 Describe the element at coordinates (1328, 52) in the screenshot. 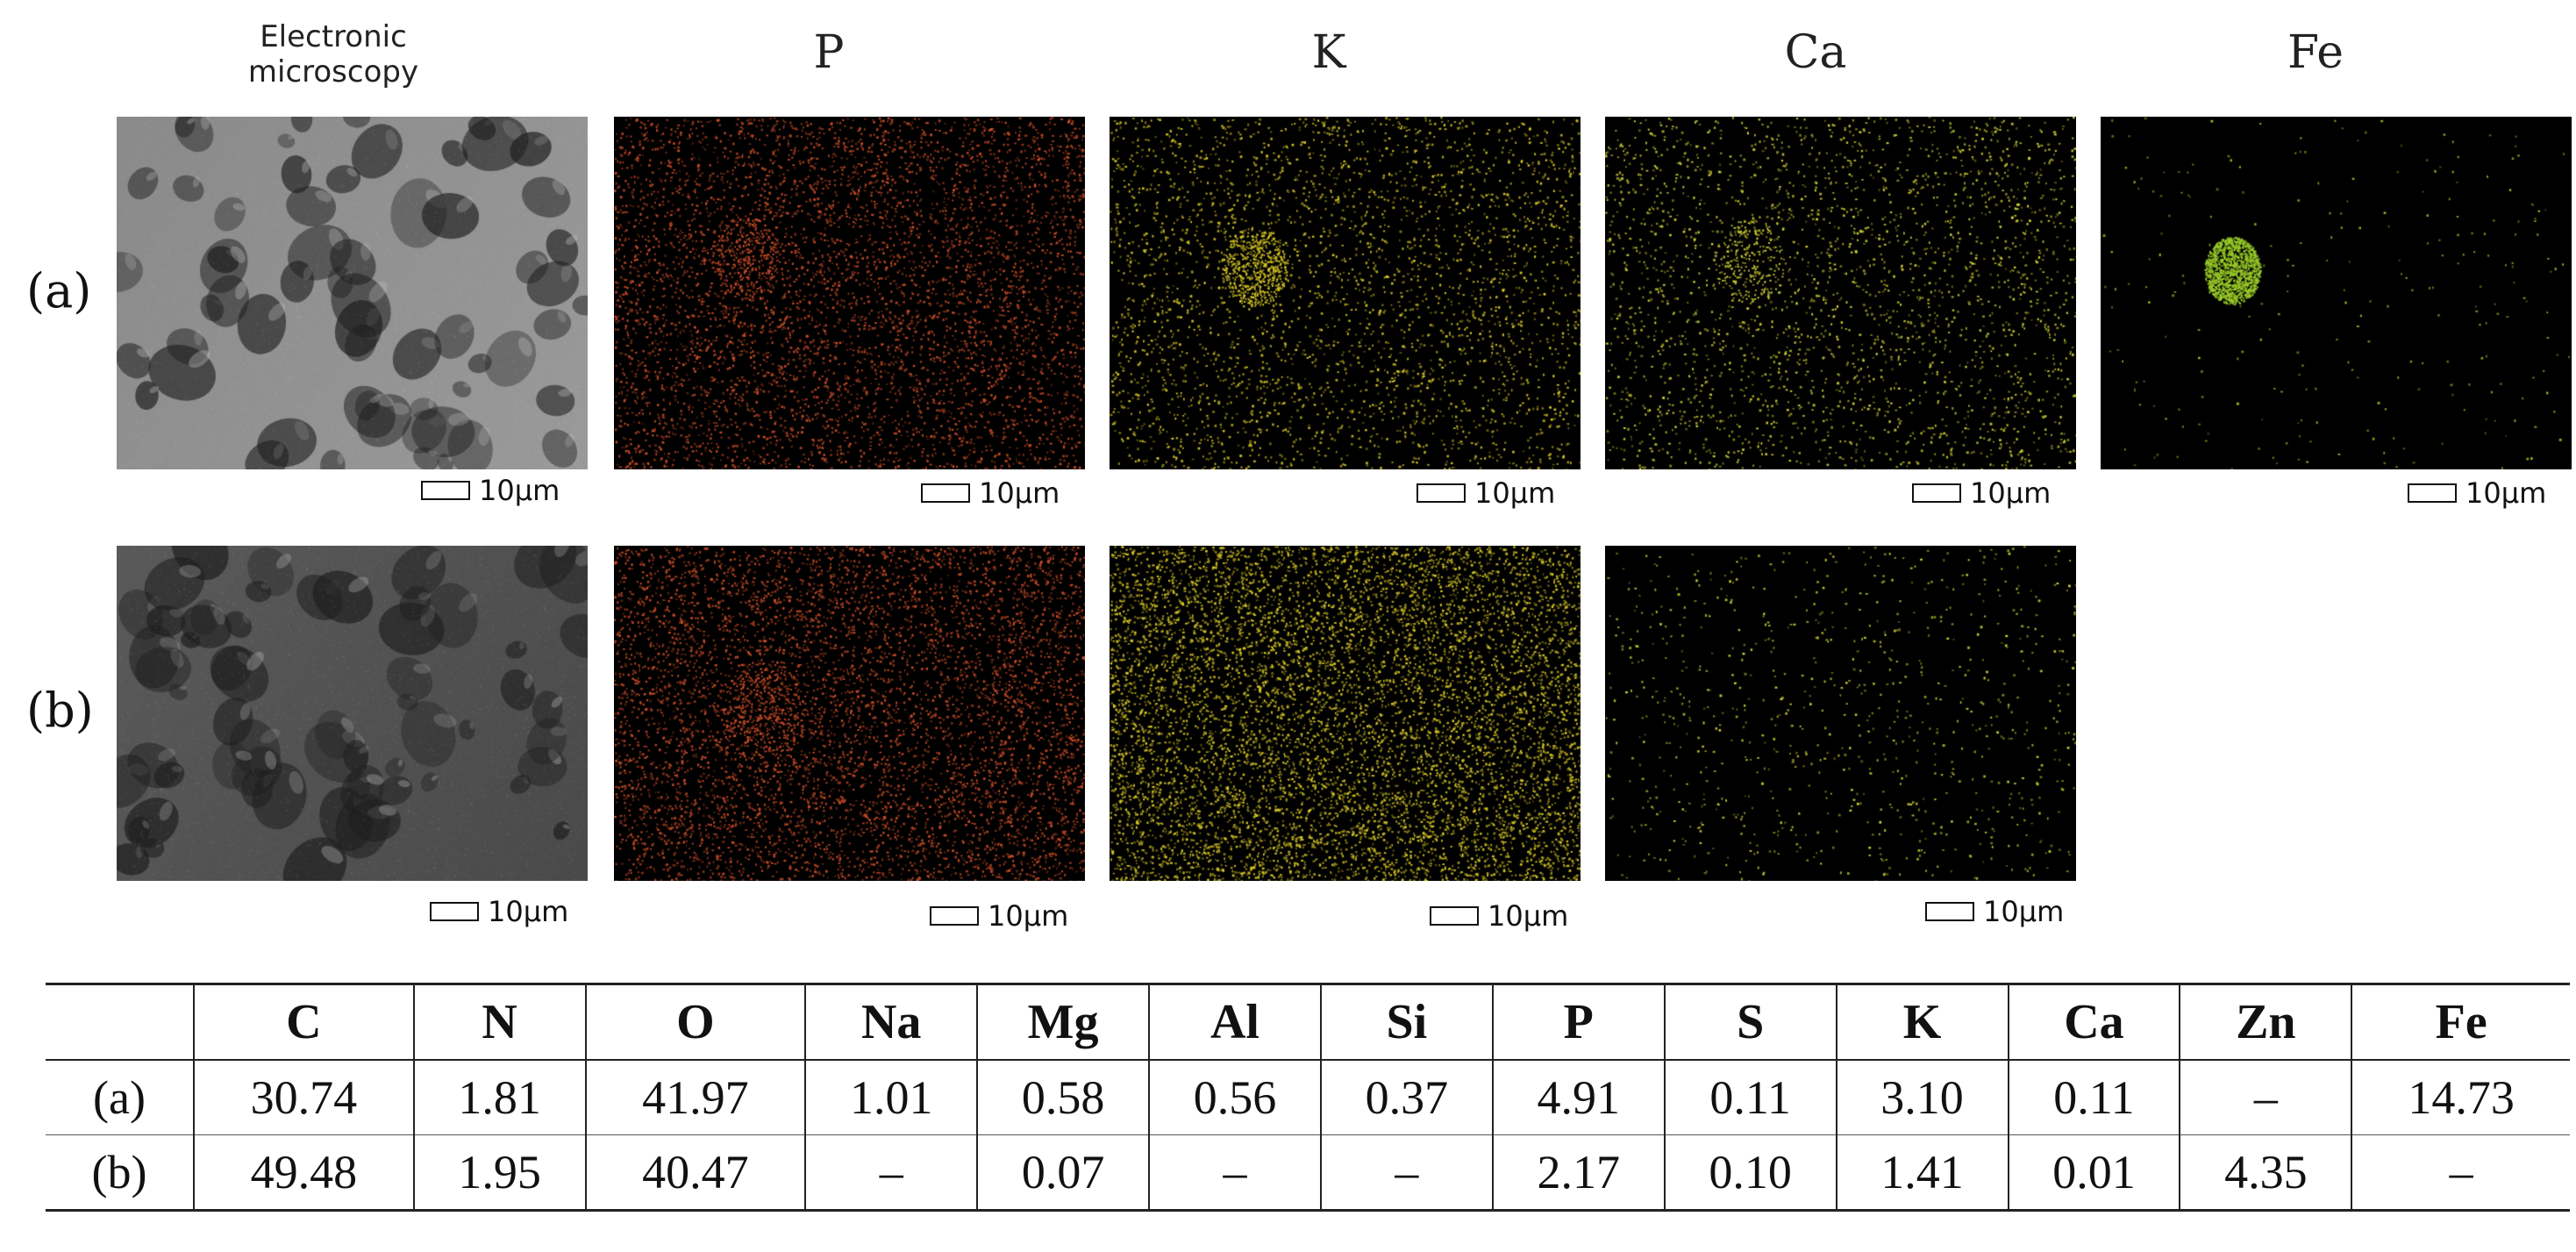

I see `column-header-k: K` at that location.